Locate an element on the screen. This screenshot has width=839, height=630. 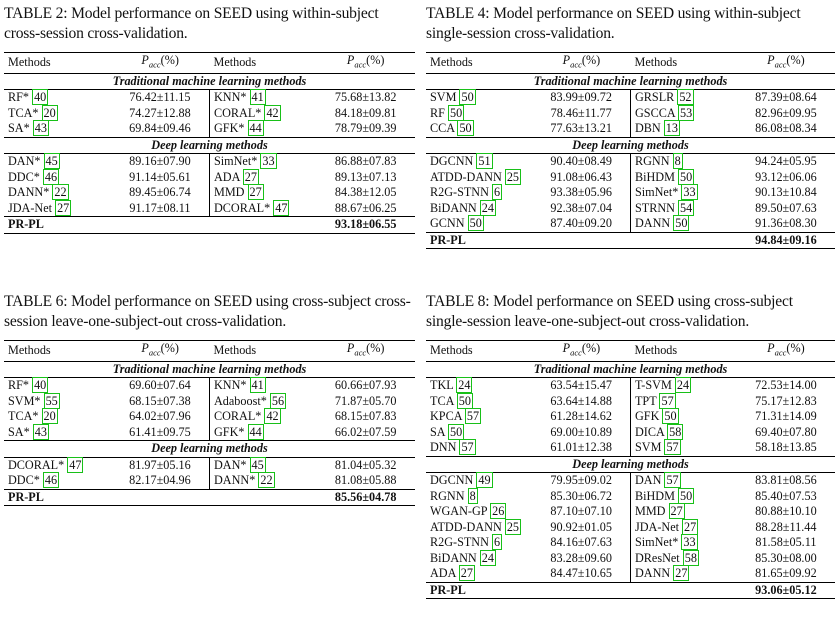
citation-link: 56 is located at coordinates (278, 400).